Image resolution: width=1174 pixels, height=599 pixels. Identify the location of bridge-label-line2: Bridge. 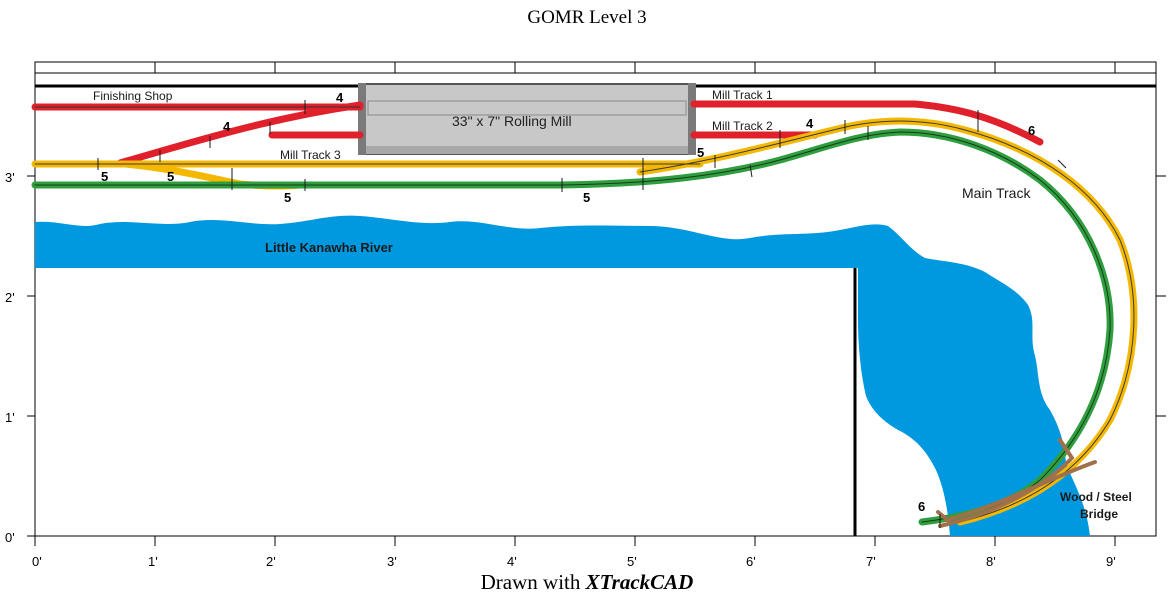
(1099, 514).